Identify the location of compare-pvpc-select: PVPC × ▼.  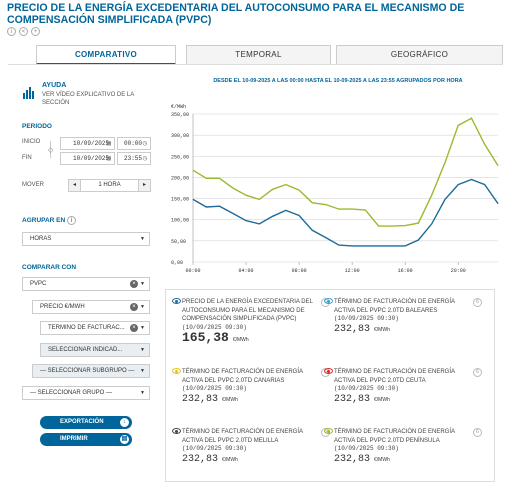
(86, 284).